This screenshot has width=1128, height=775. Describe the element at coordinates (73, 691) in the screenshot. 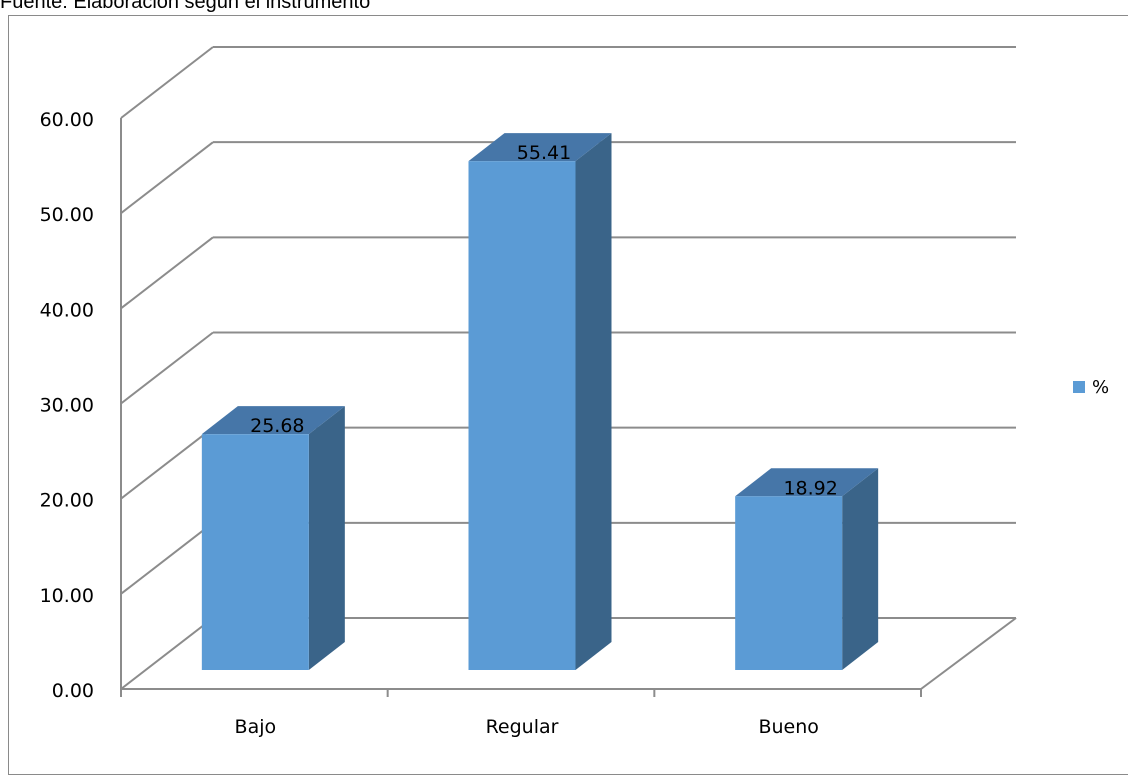

I see `y-tick-label: 0.00` at that location.